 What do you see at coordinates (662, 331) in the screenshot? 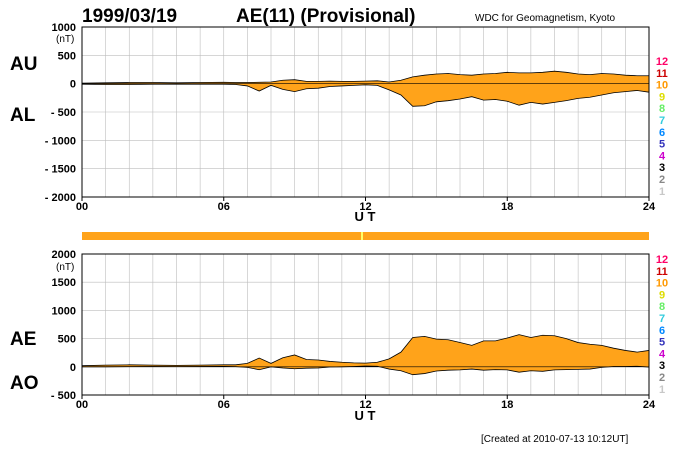
I see `panel2-level-label: 6` at bounding box center [662, 331].